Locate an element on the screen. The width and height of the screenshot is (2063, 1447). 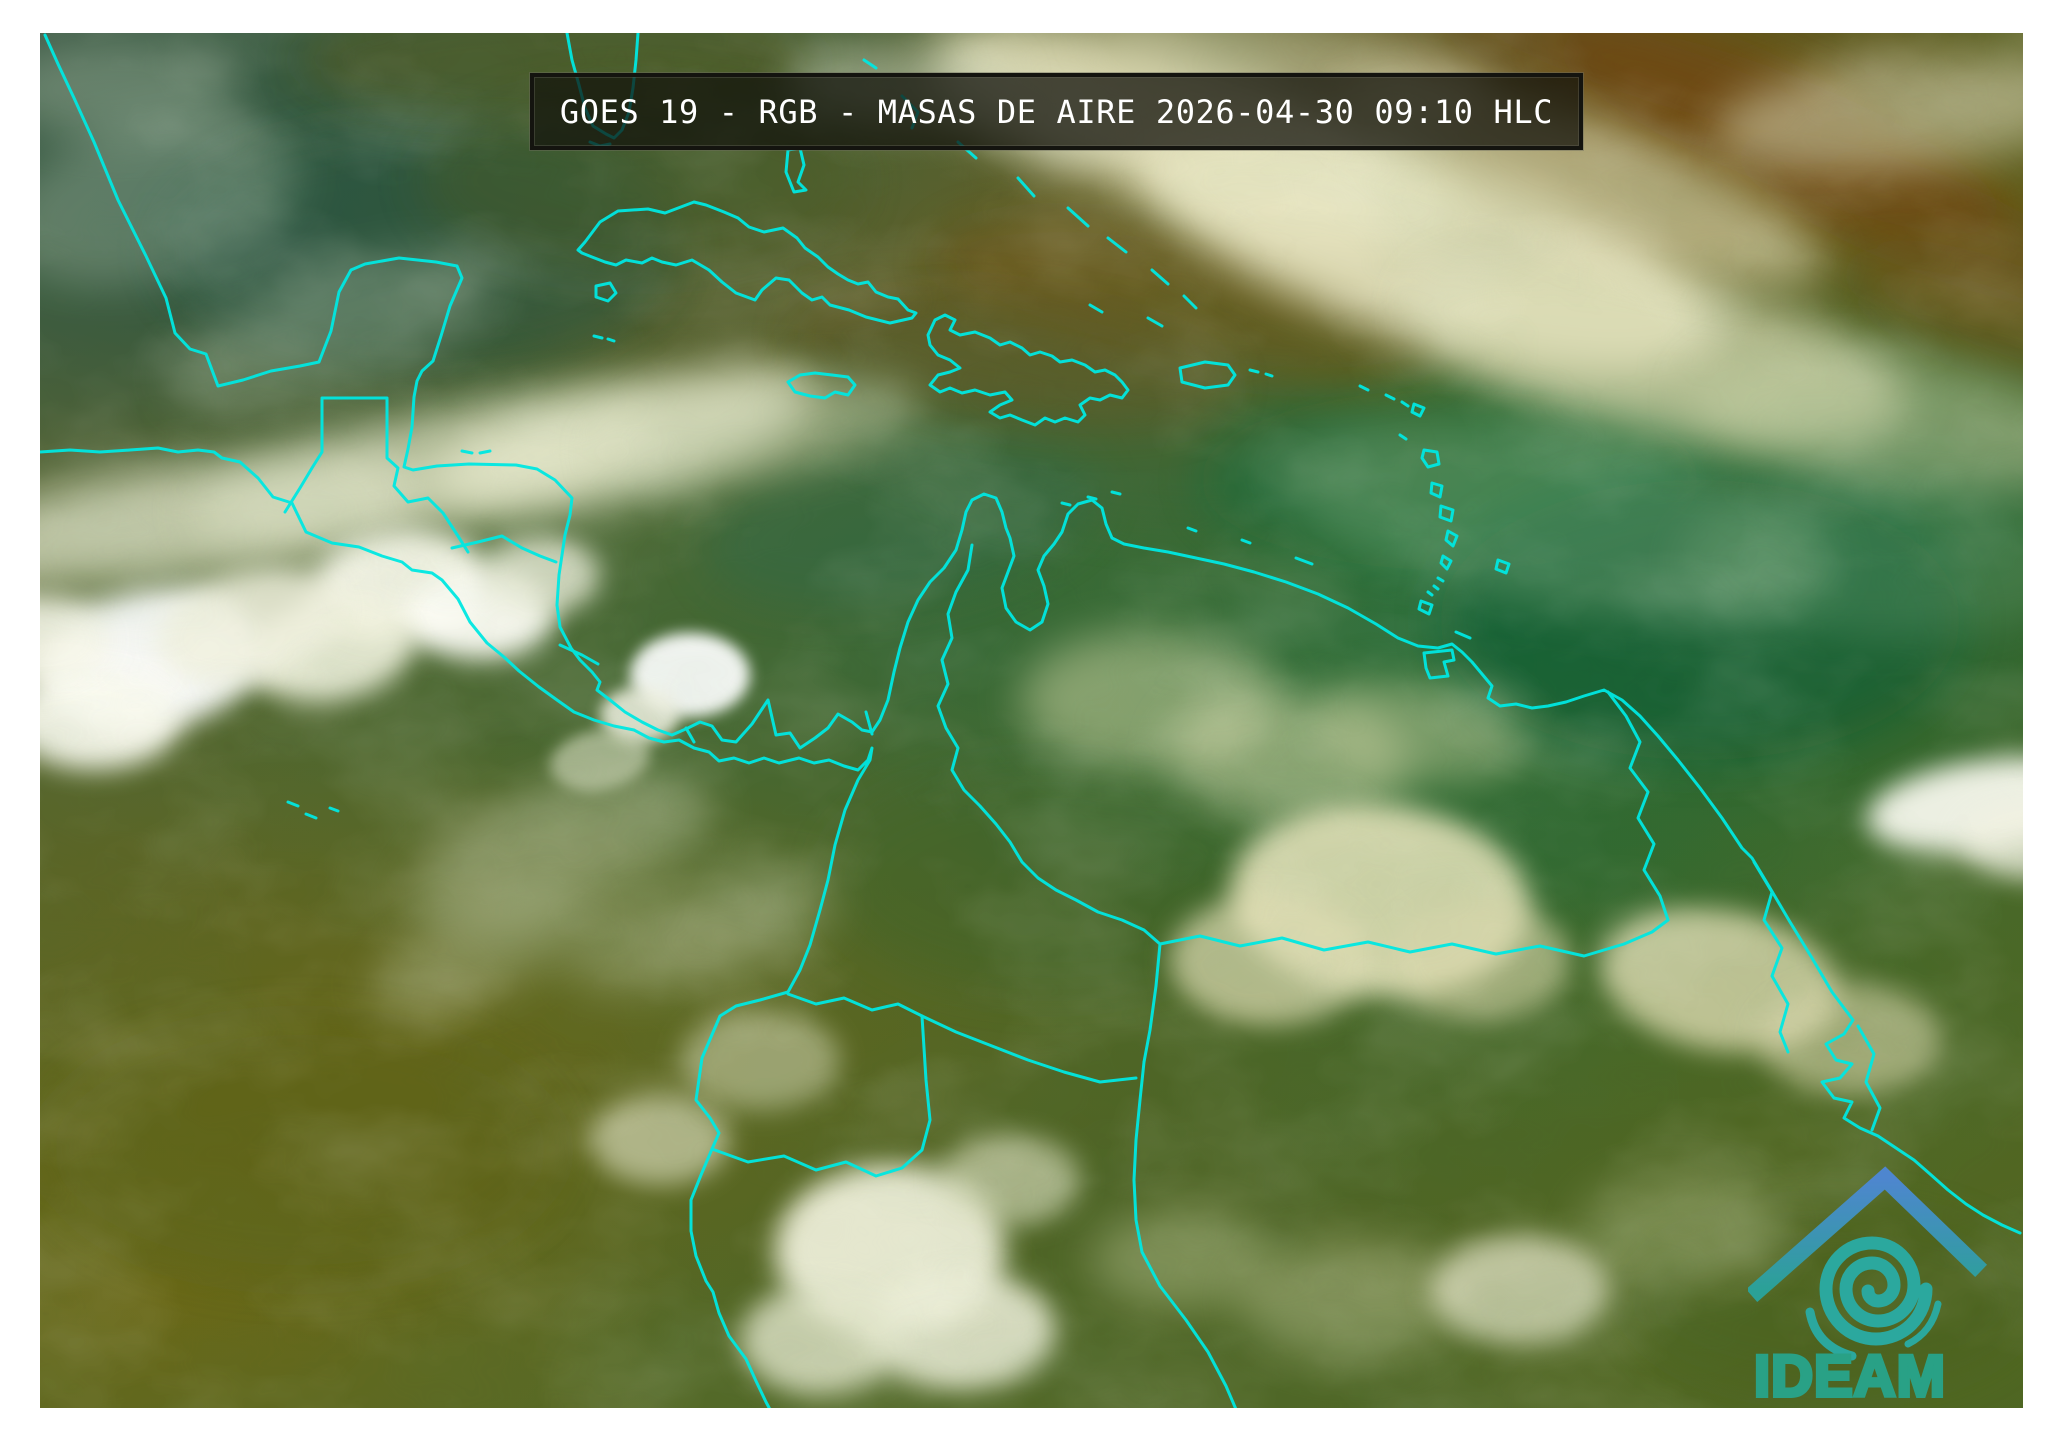
border-colombia-brazil is located at coordinates (1152, 1003).